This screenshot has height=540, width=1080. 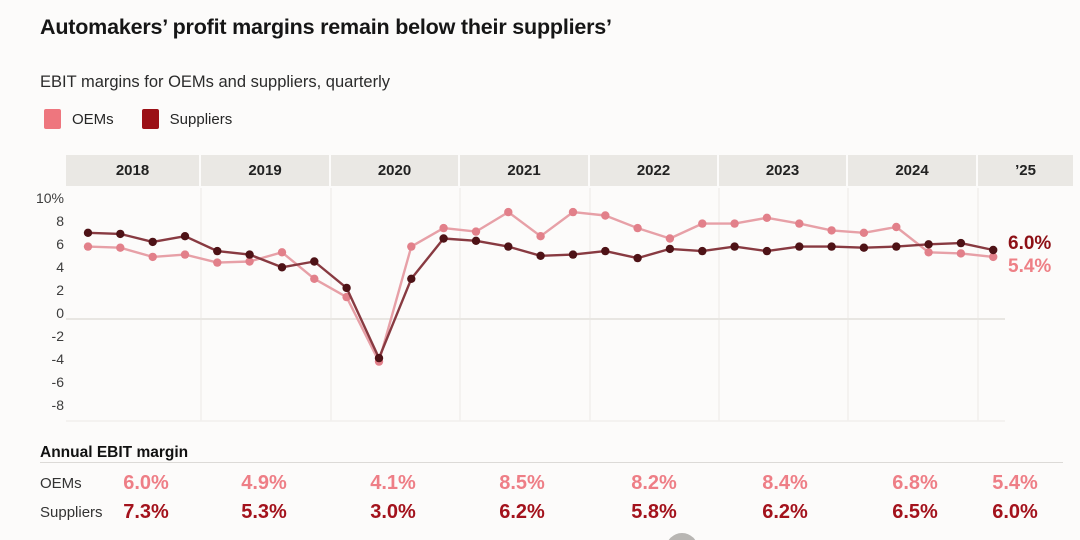 I want to click on year-segment-2019: 2019, so click(x=265, y=170).